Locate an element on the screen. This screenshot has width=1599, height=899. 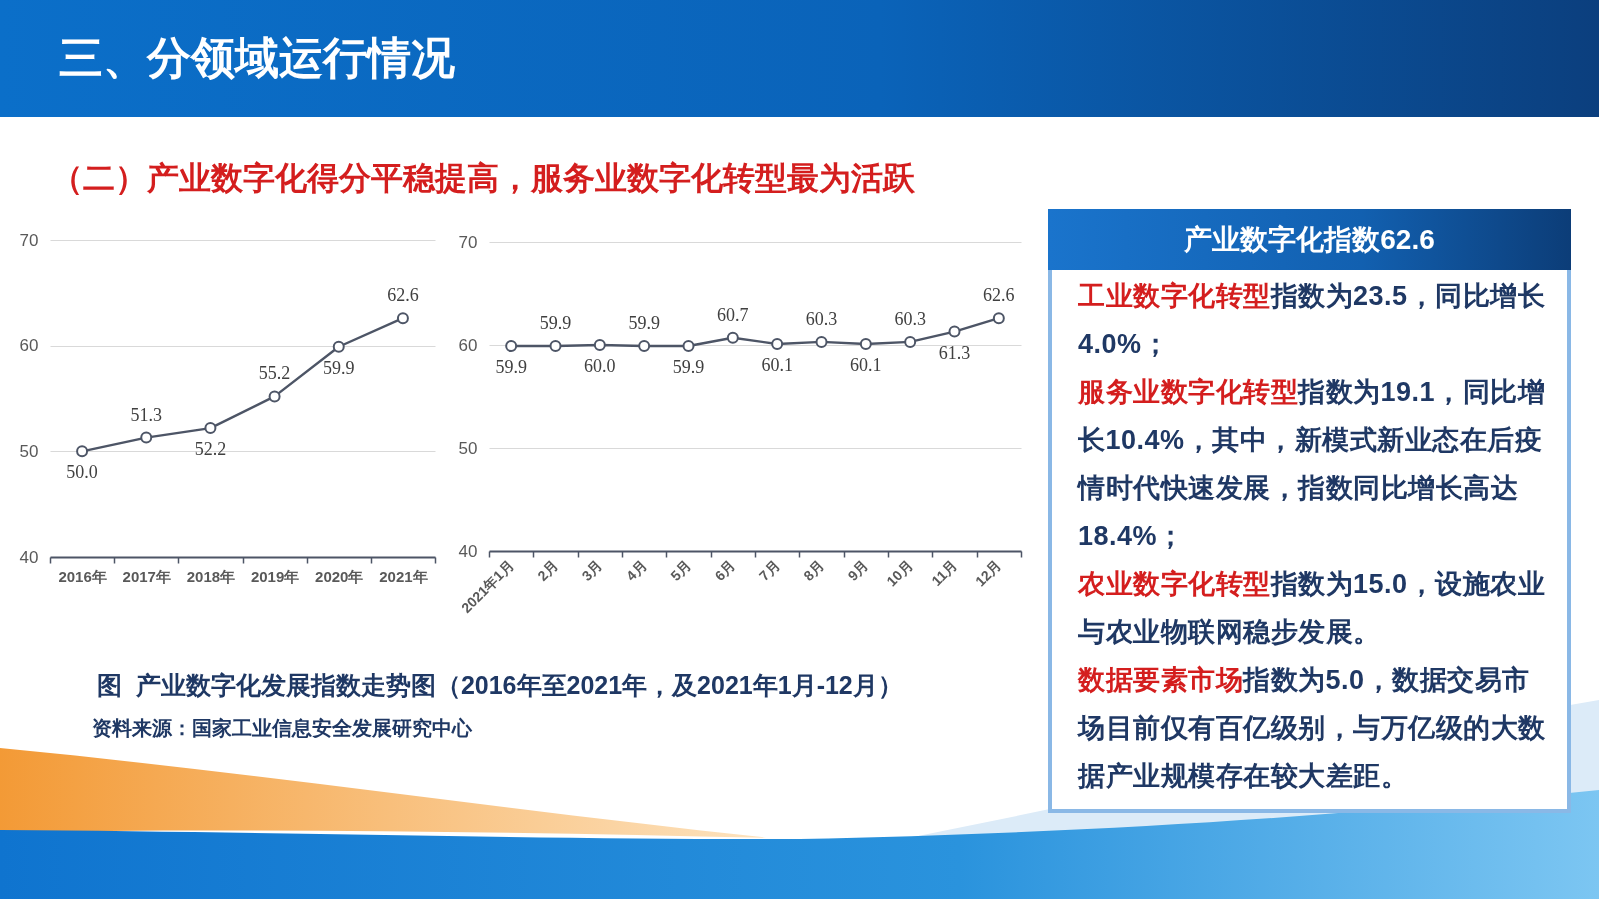
x-tick-label: 2018年 is located at coordinates (211, 576).